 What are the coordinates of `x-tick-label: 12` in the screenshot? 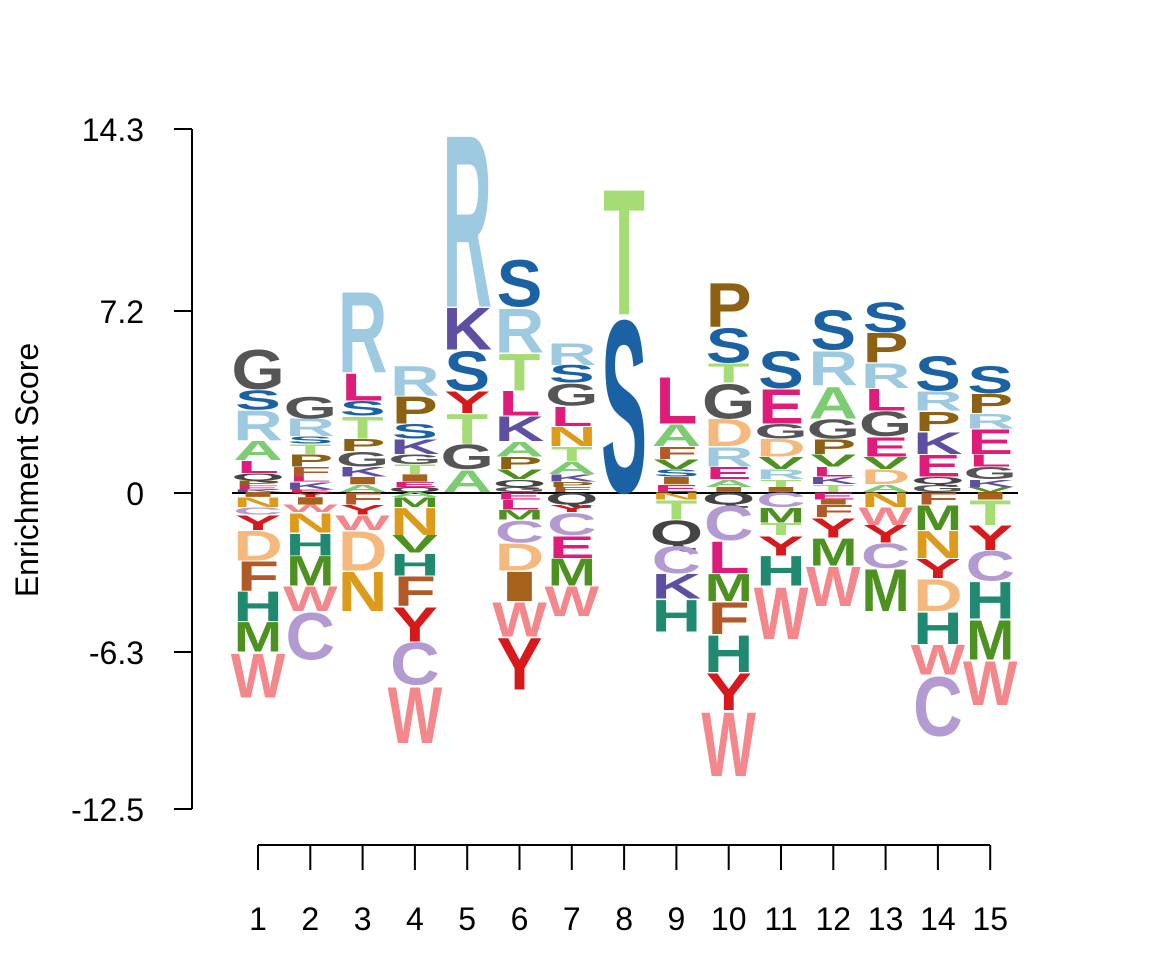 It's located at (834, 919).